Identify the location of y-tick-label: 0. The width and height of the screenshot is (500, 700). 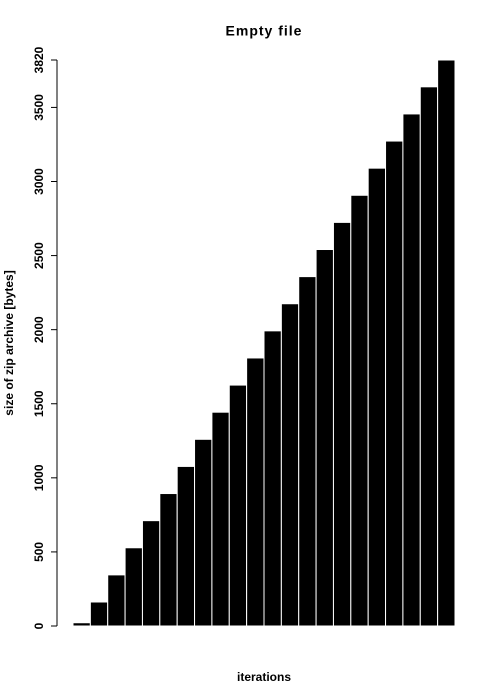
(39, 625).